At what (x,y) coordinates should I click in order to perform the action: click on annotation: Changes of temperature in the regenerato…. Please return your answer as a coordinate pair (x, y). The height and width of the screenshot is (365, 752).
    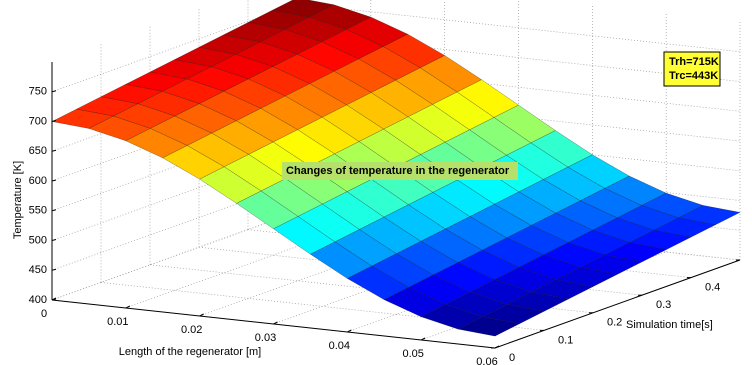
    Looking at the image, I should click on (398, 171).